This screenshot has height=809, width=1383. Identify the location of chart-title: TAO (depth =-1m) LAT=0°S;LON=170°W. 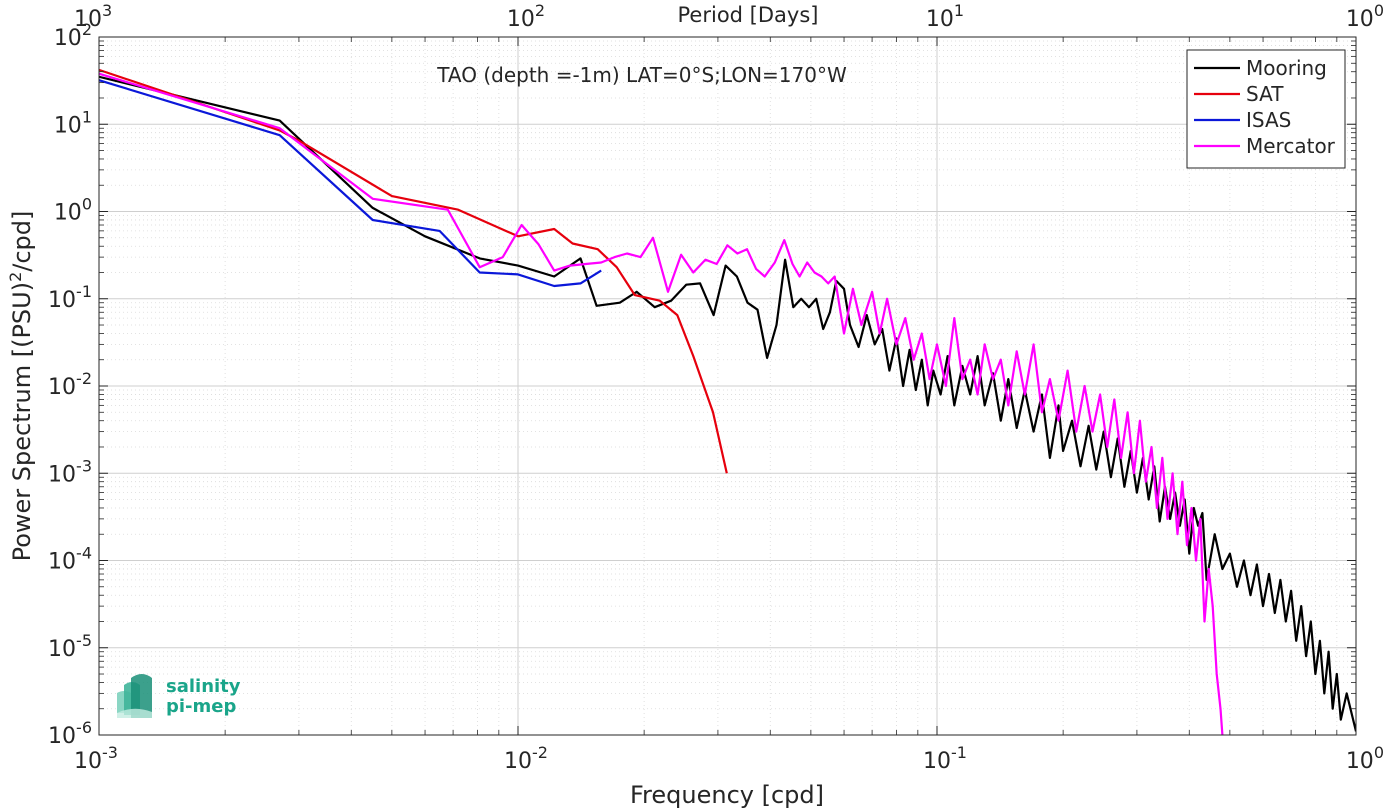
(641, 75).